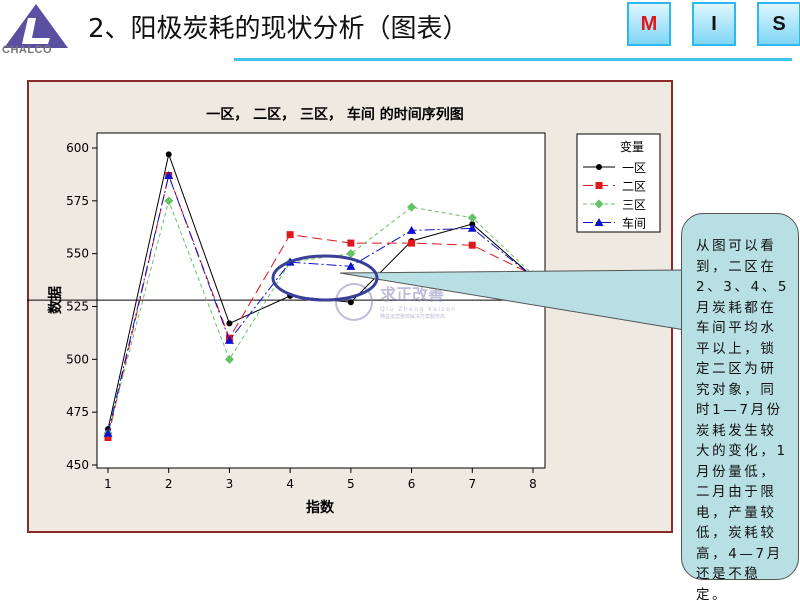 This screenshot has width=800, height=605. I want to click on y-tick-label: 450, so click(77, 465).